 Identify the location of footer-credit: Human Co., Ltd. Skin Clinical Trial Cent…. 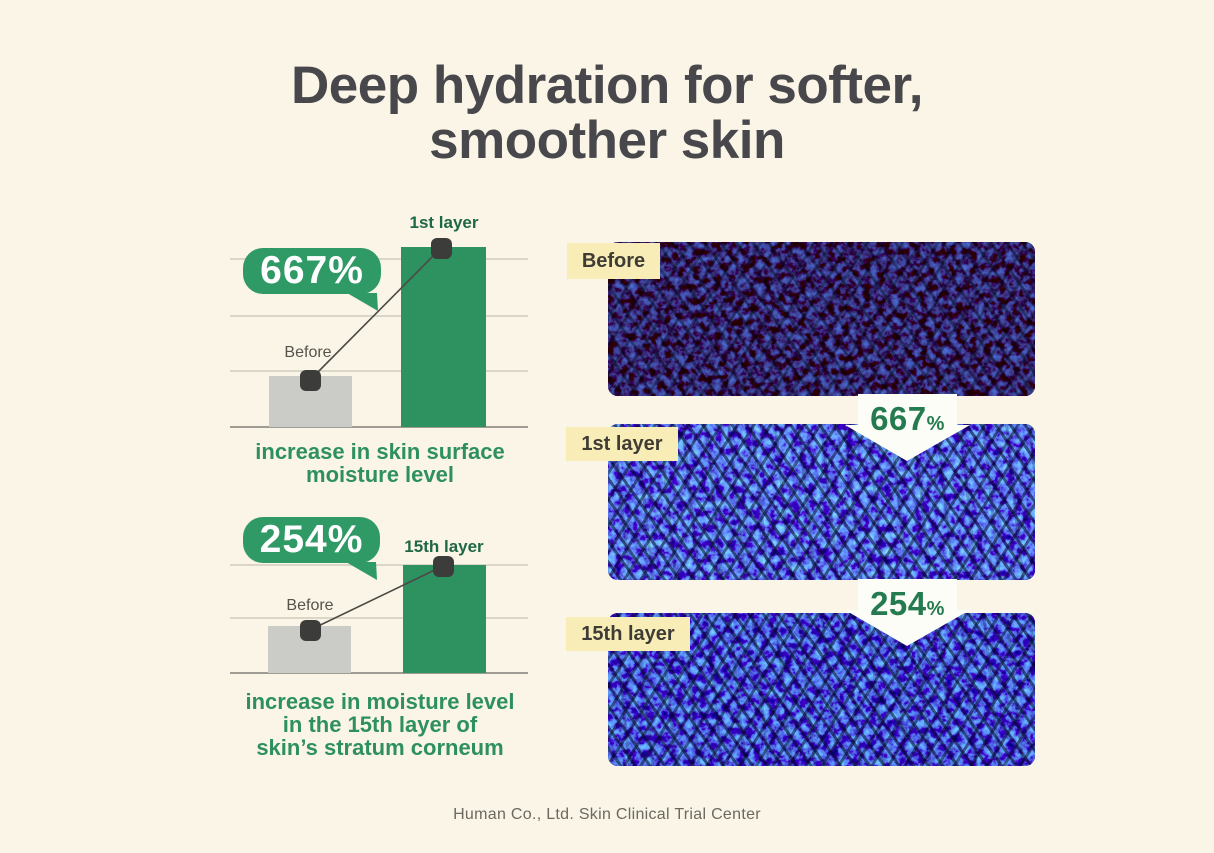
(607, 814).